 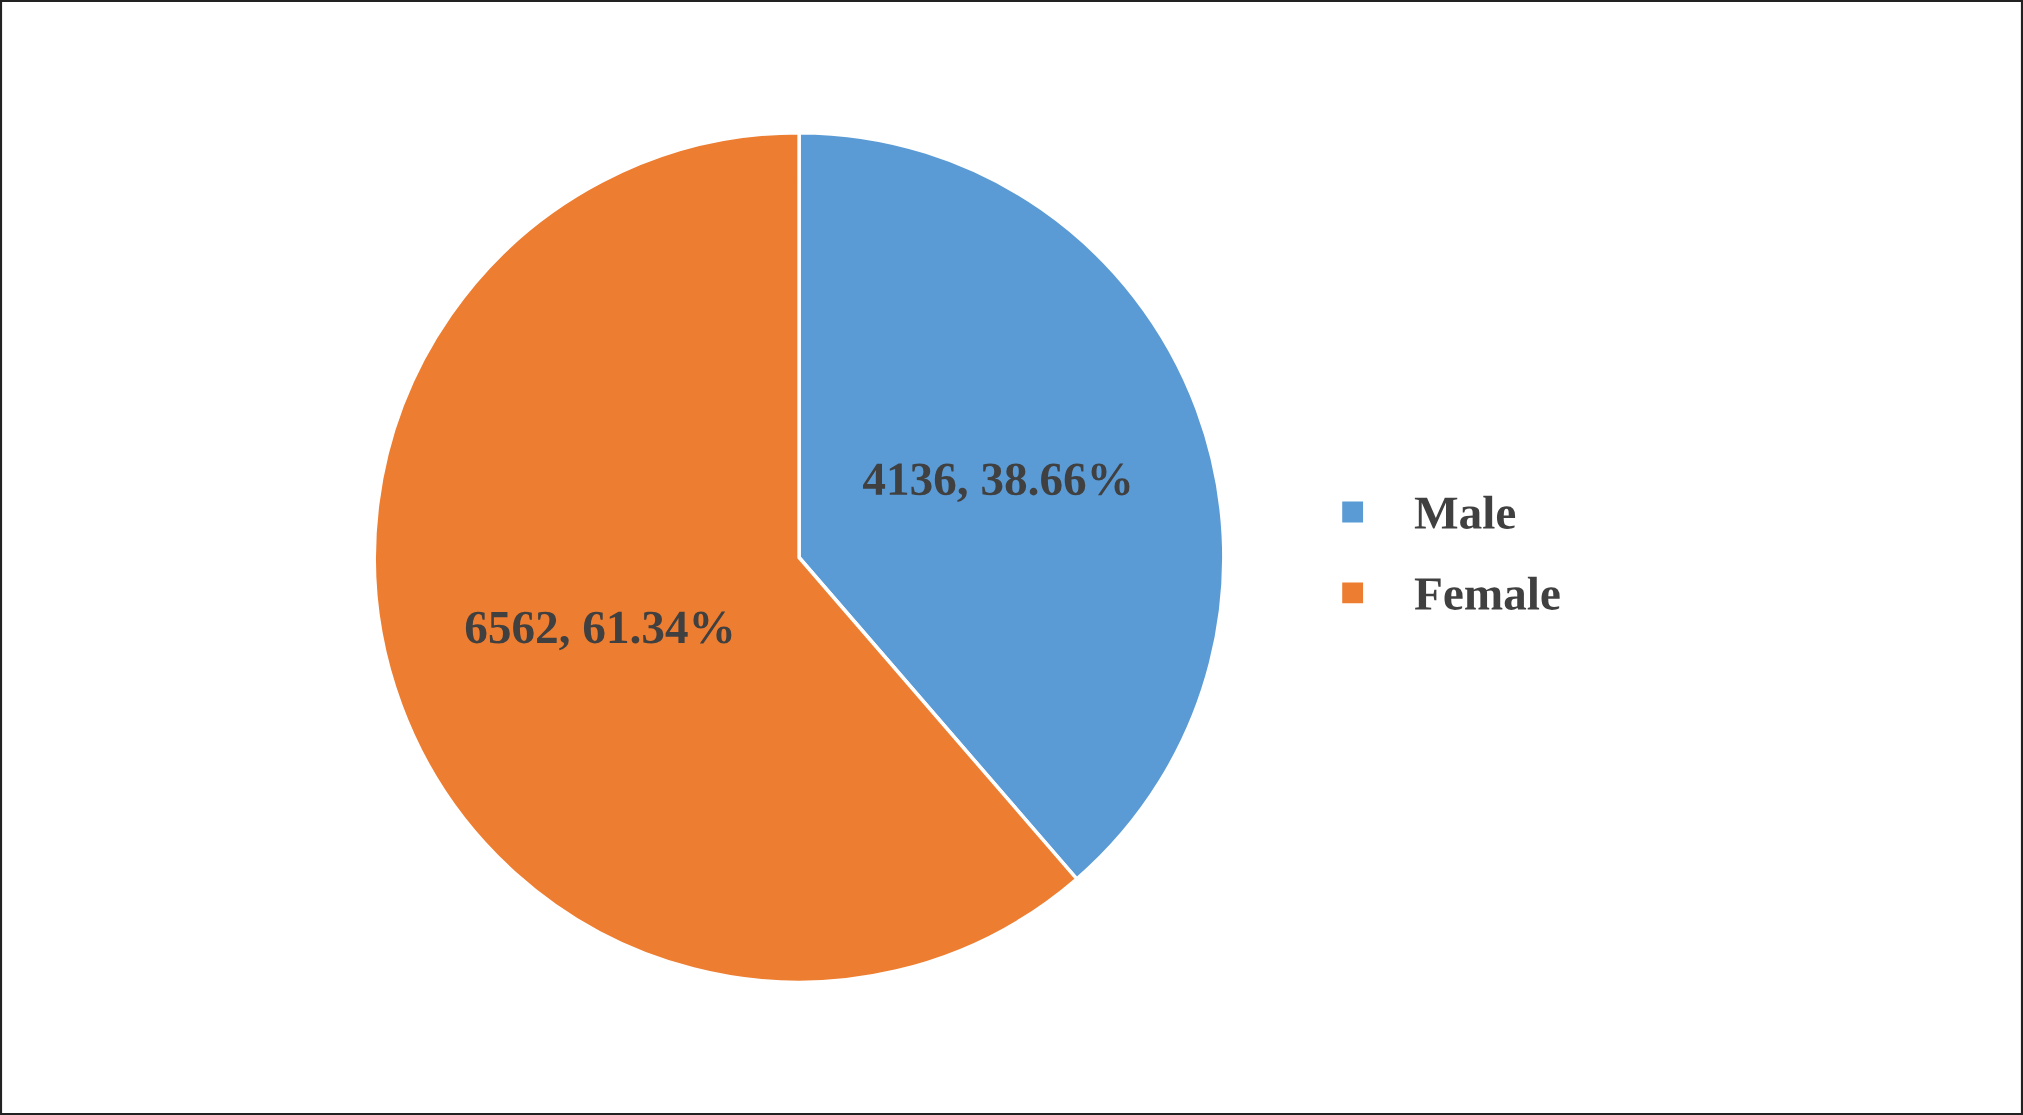 I want to click on legend-label: Female, so click(x=1487, y=593).